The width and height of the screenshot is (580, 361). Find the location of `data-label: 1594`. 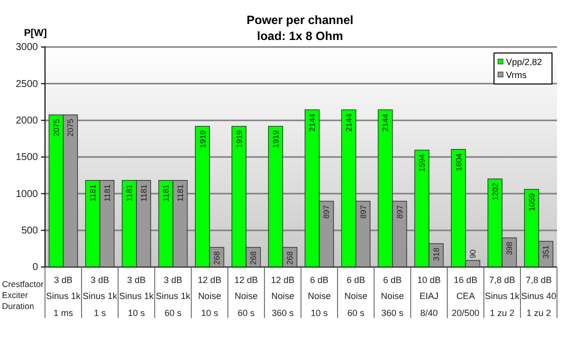

data-label: 1594 is located at coordinates (422, 163).